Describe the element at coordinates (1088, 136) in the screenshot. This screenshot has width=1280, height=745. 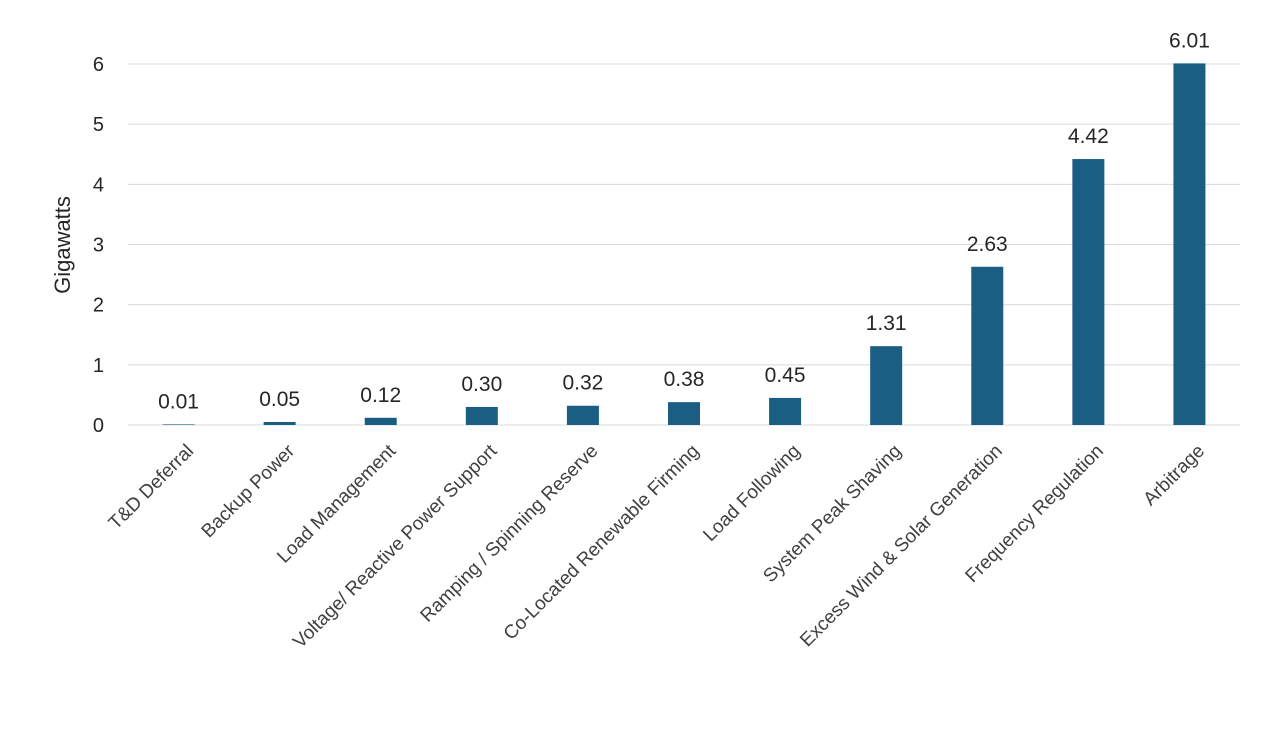
I see `data-label: 4.42` at that location.